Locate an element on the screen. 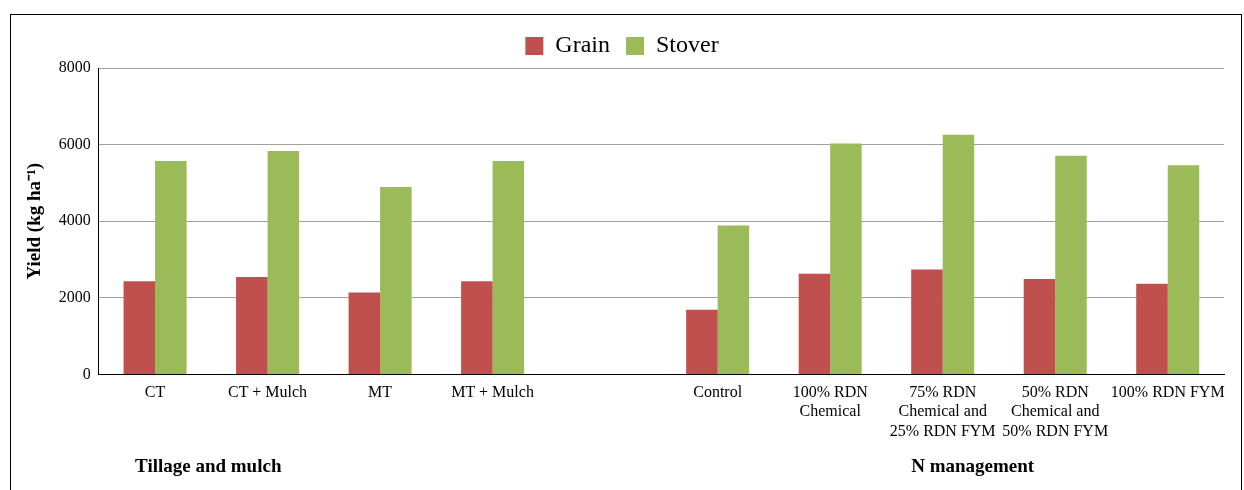 This screenshot has width=1244, height=490. x-tick-label: 100% RDN Chemical is located at coordinates (830, 401).